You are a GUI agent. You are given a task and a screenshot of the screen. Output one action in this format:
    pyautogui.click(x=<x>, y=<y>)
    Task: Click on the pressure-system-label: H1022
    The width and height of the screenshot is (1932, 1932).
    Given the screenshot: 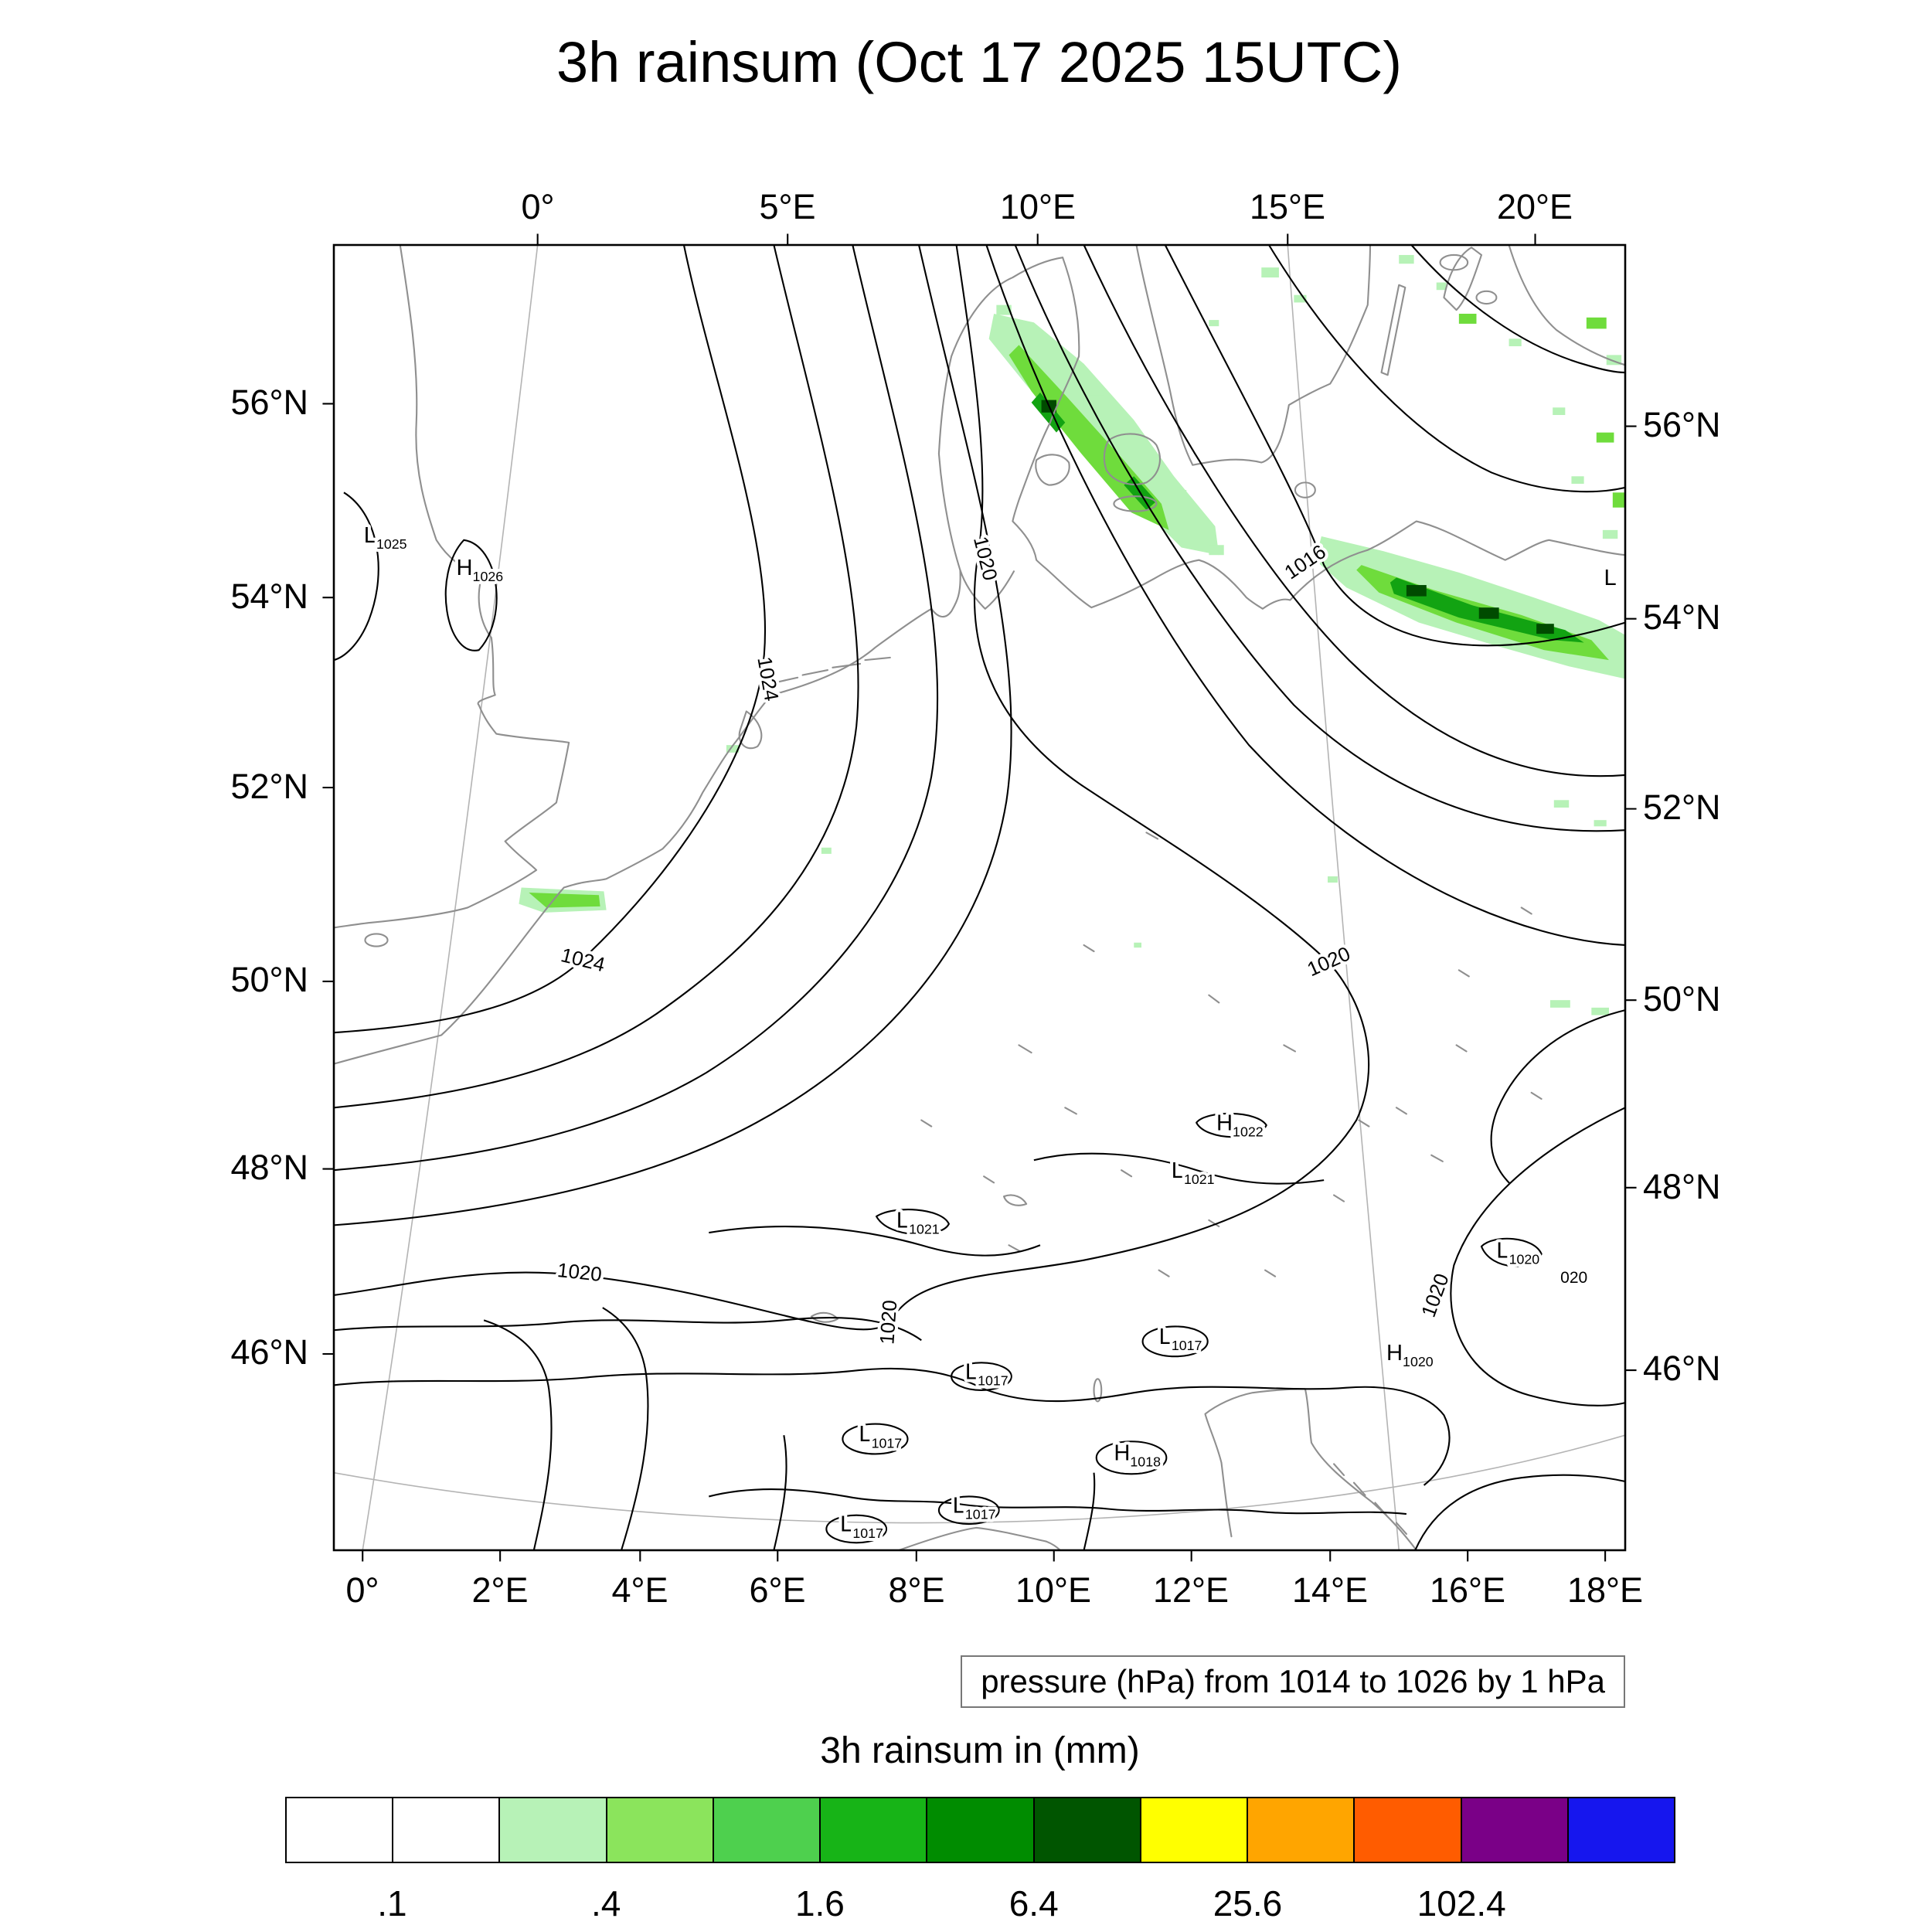 What is the action you would take?
    pyautogui.click(x=1240, y=1125)
    